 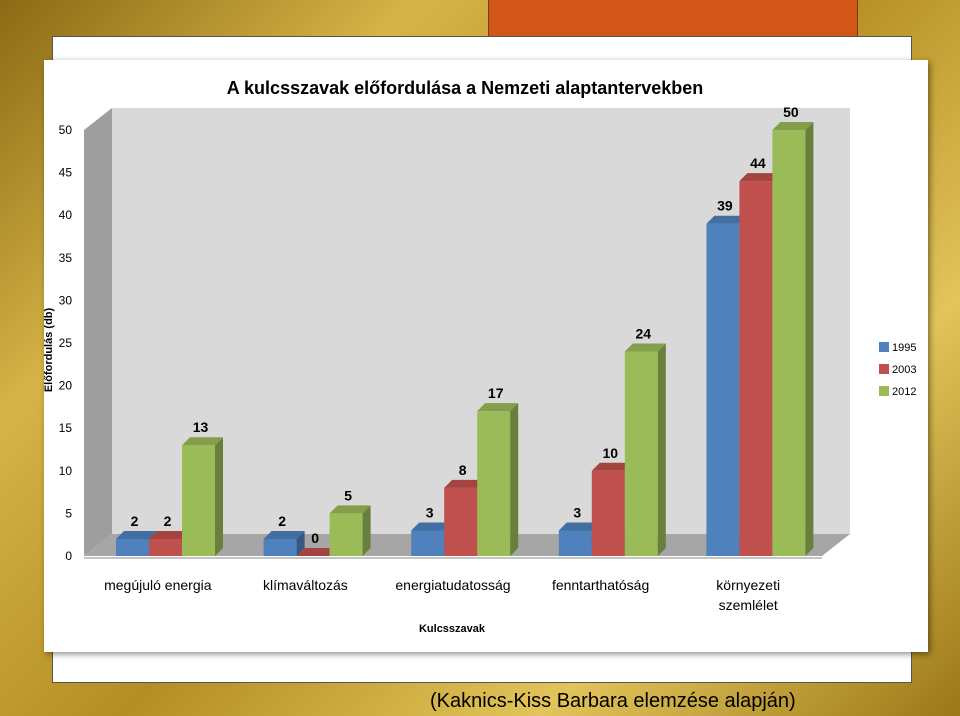 I want to click on y-axis-label: Előfordulás (db), so click(x=49, y=350).